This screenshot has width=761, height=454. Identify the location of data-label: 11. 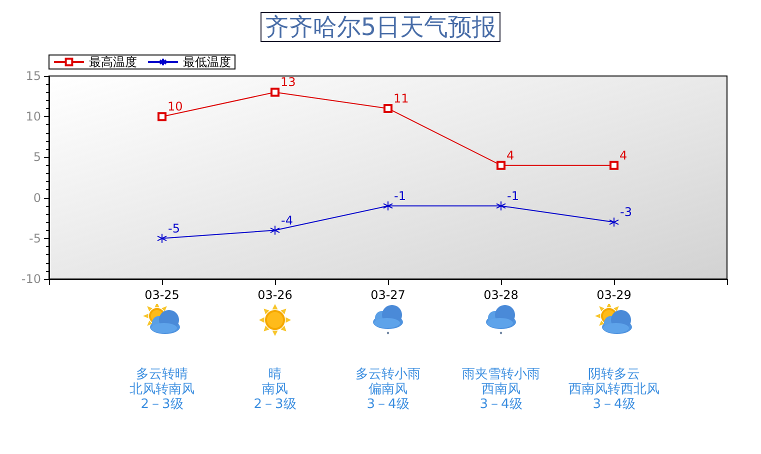
(401, 98).